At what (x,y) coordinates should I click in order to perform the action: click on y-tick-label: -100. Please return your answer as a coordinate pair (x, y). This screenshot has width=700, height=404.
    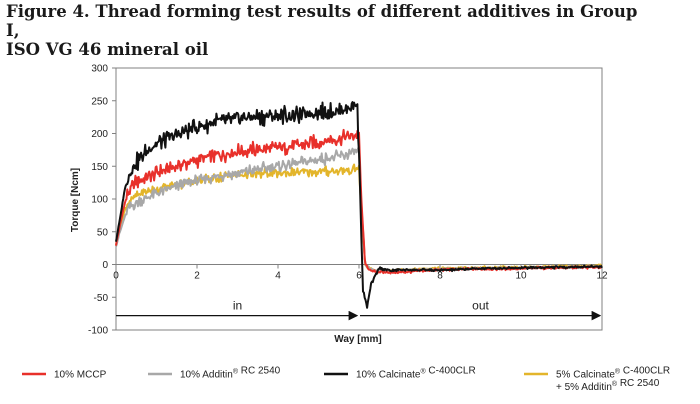
    Looking at the image, I should click on (98, 331).